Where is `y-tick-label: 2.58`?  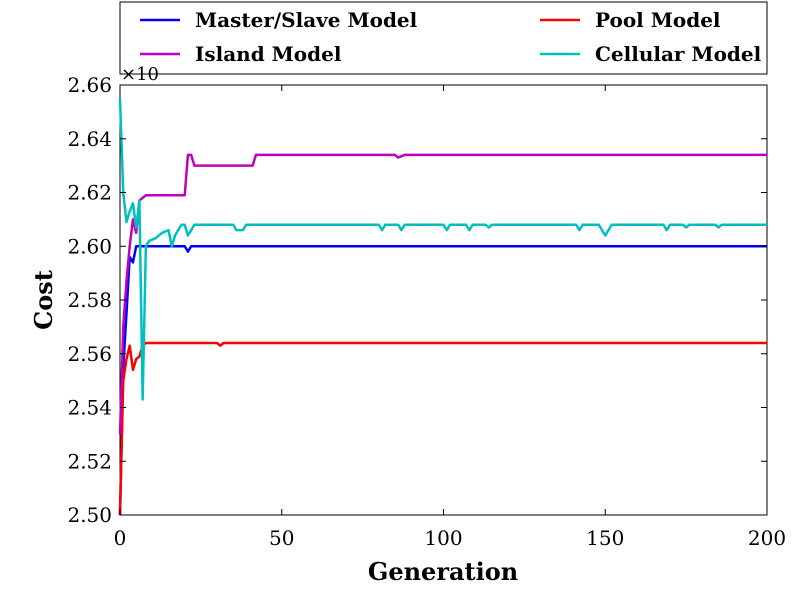
y-tick-label: 2.58 is located at coordinates (89, 300).